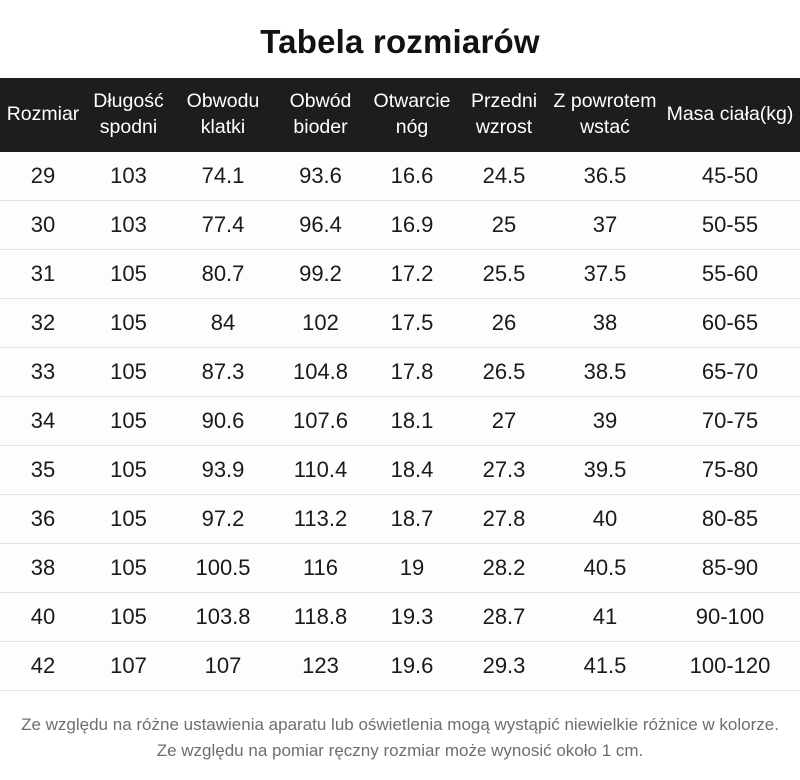 The image size is (800, 780). I want to click on table-cell: 93.9, so click(223, 470).